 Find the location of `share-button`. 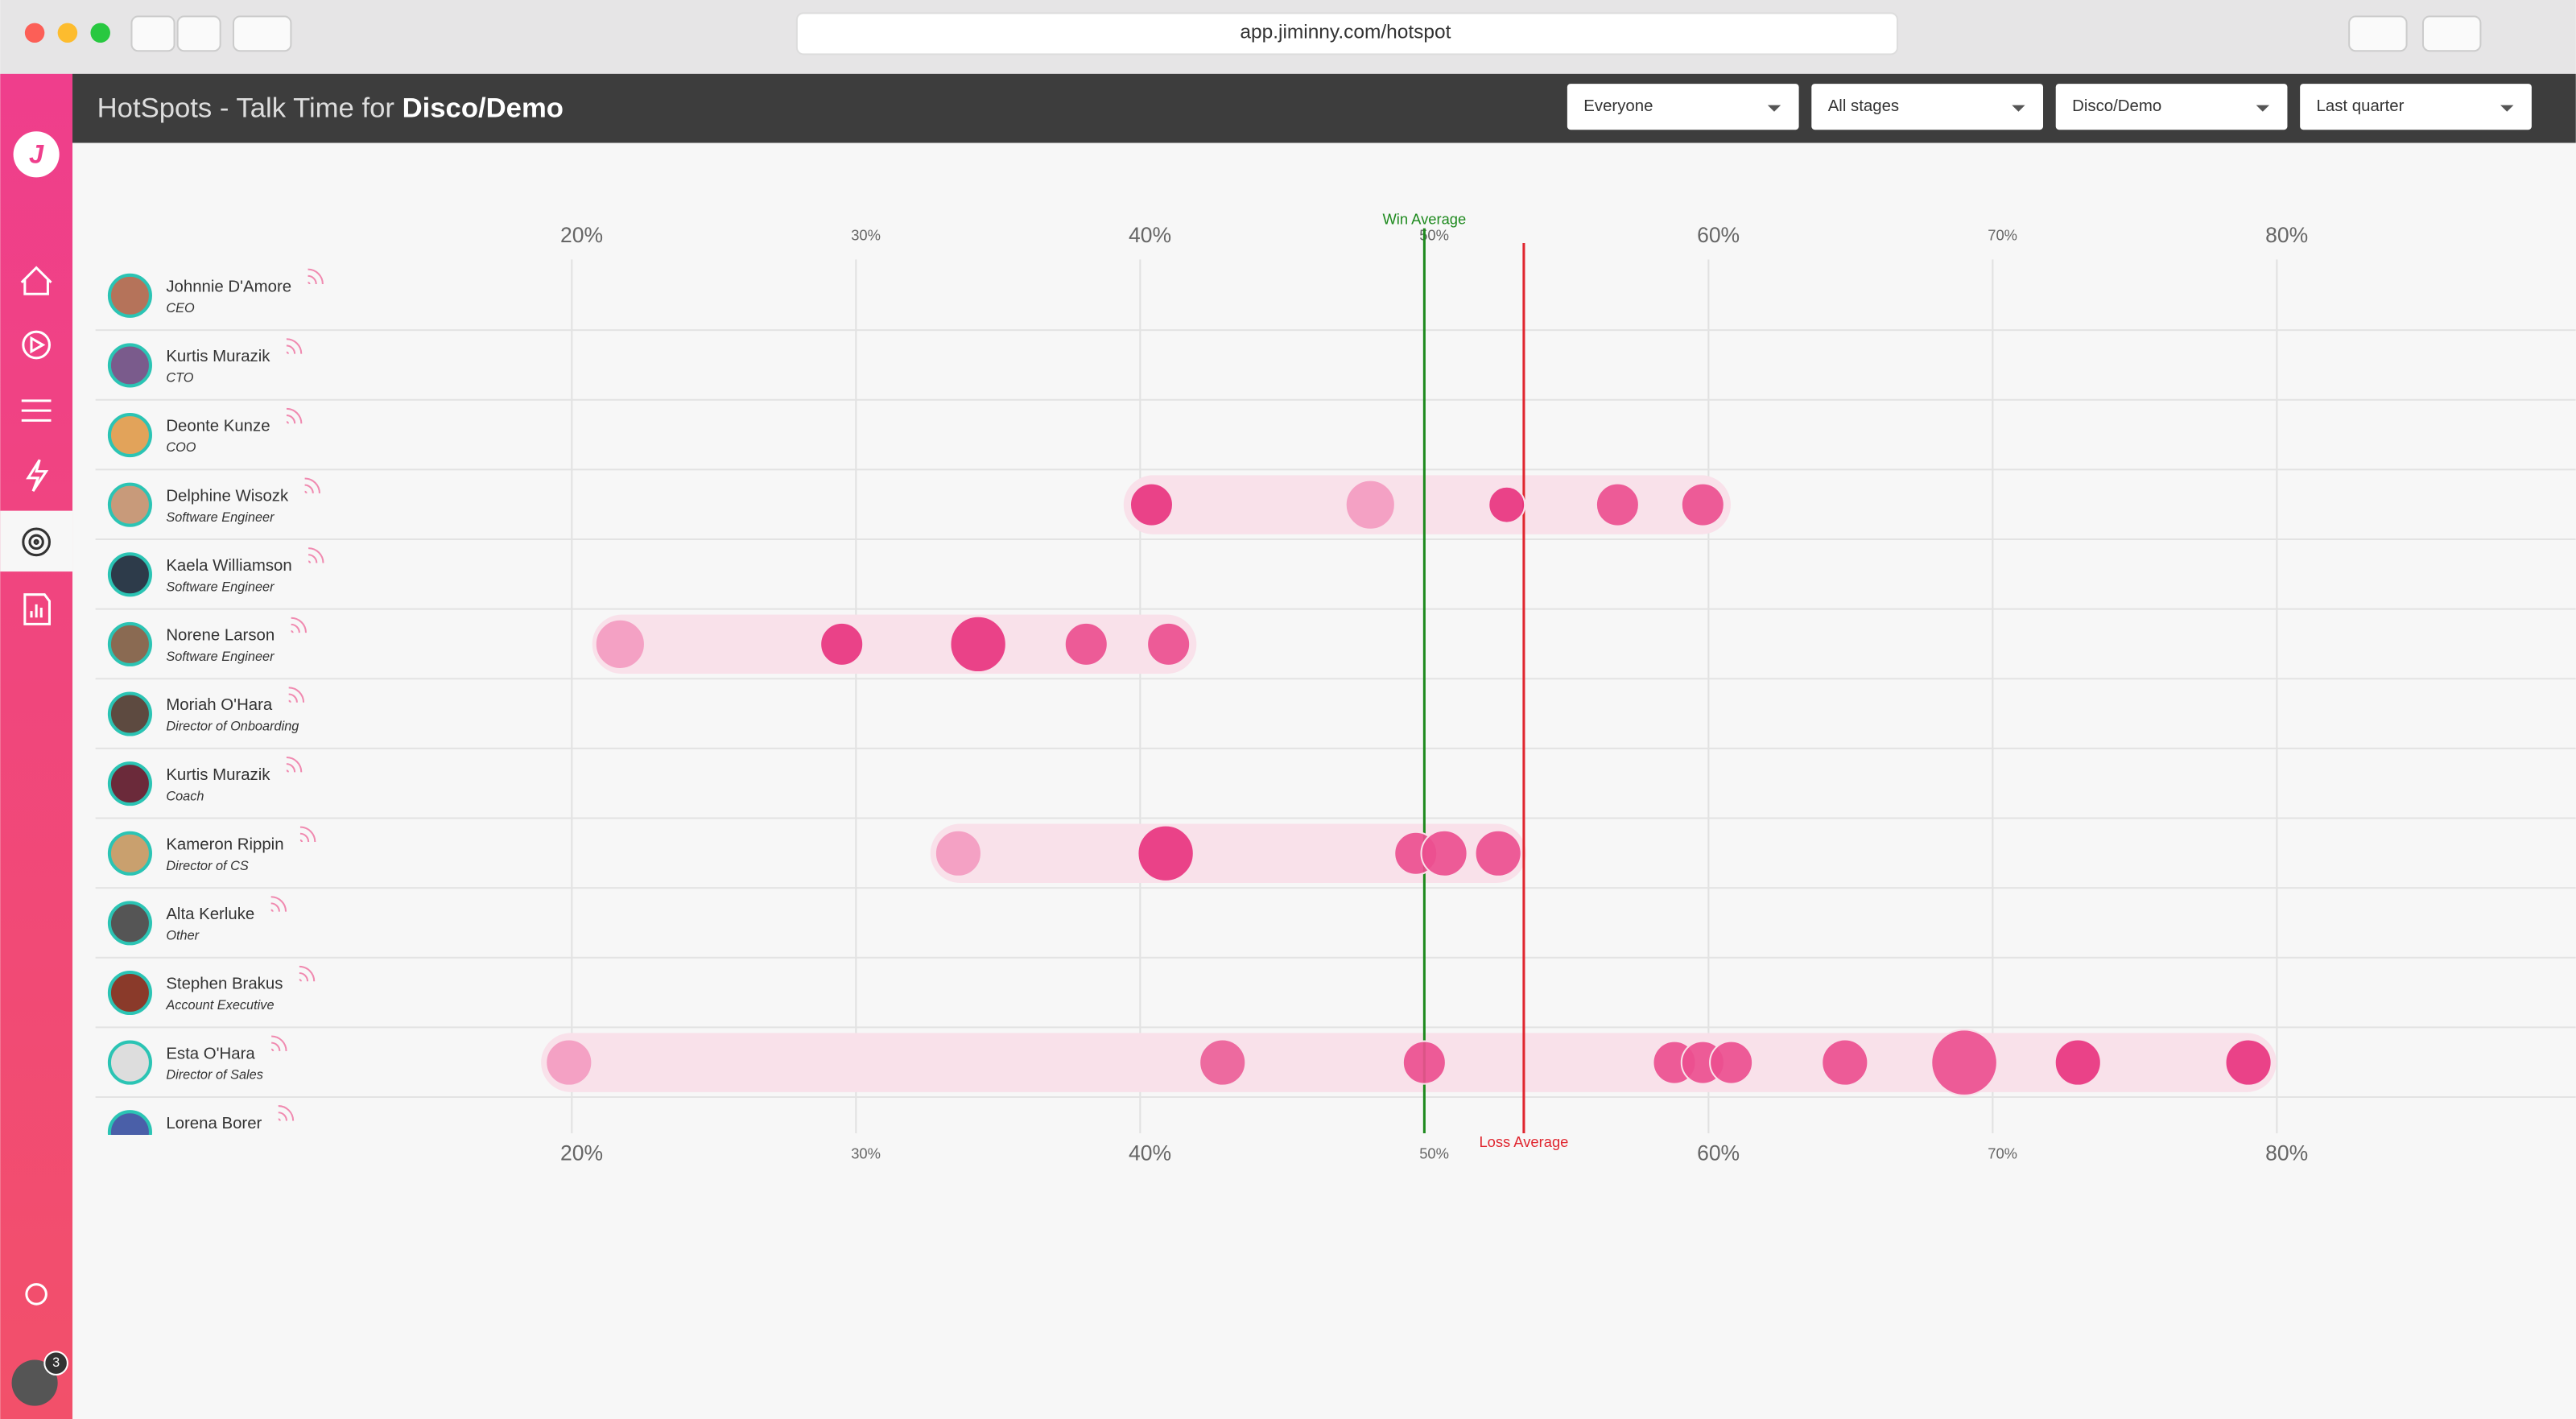

share-button is located at coordinates (2378, 34).